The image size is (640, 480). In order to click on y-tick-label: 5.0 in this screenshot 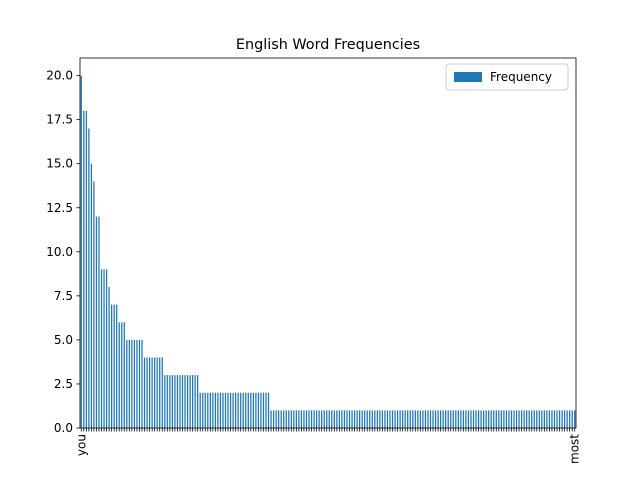, I will do `click(63, 340)`.